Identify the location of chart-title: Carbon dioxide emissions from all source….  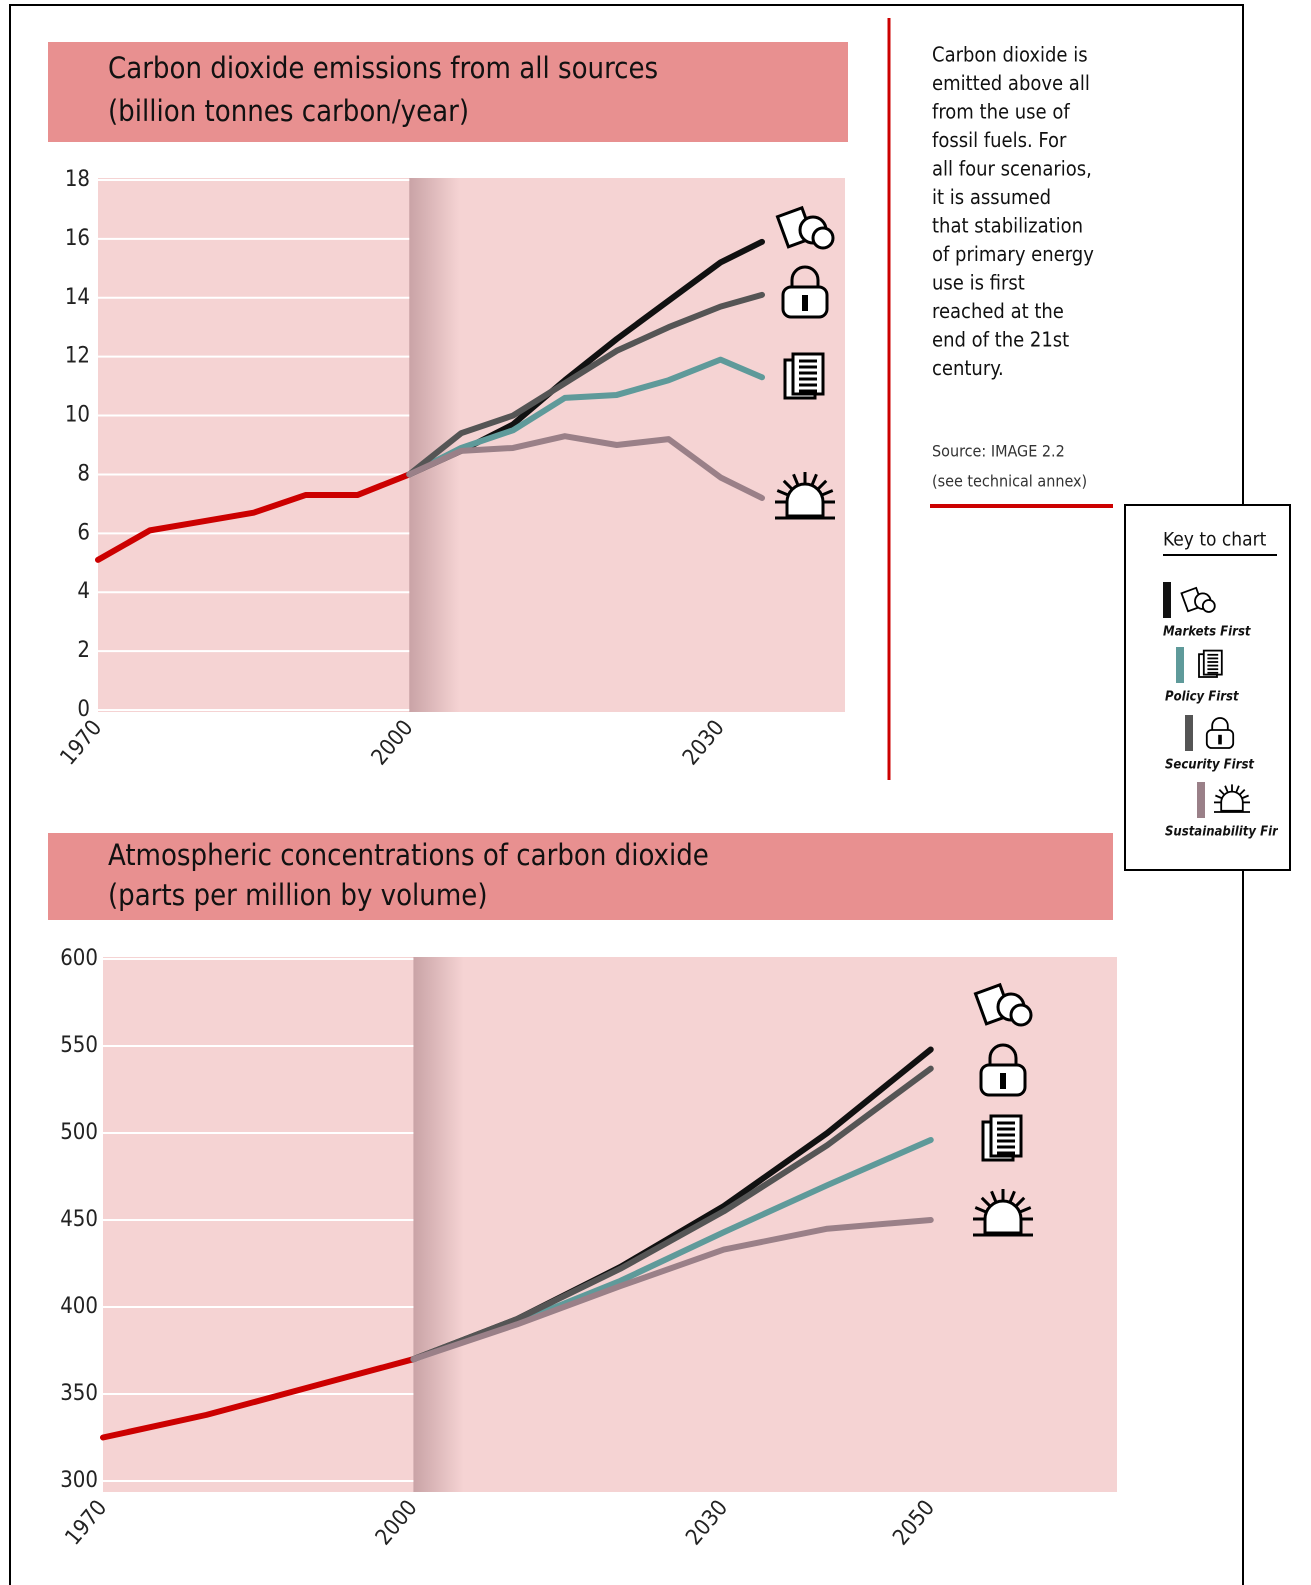
(383, 68).